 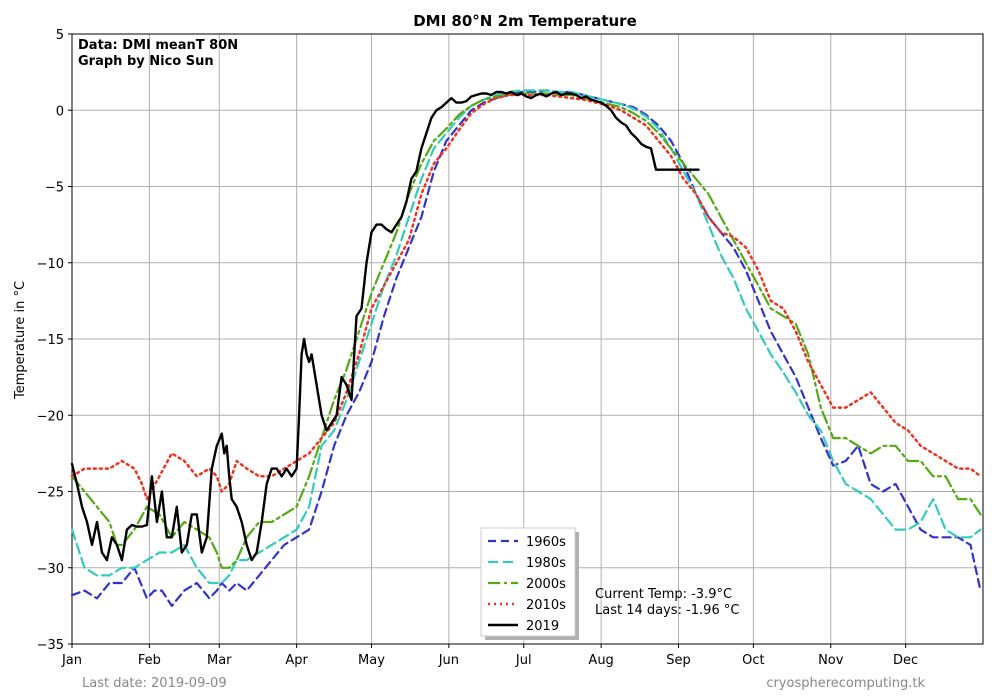 I want to click on credit-annotation: Graph by Nico Sun, so click(x=146, y=61).